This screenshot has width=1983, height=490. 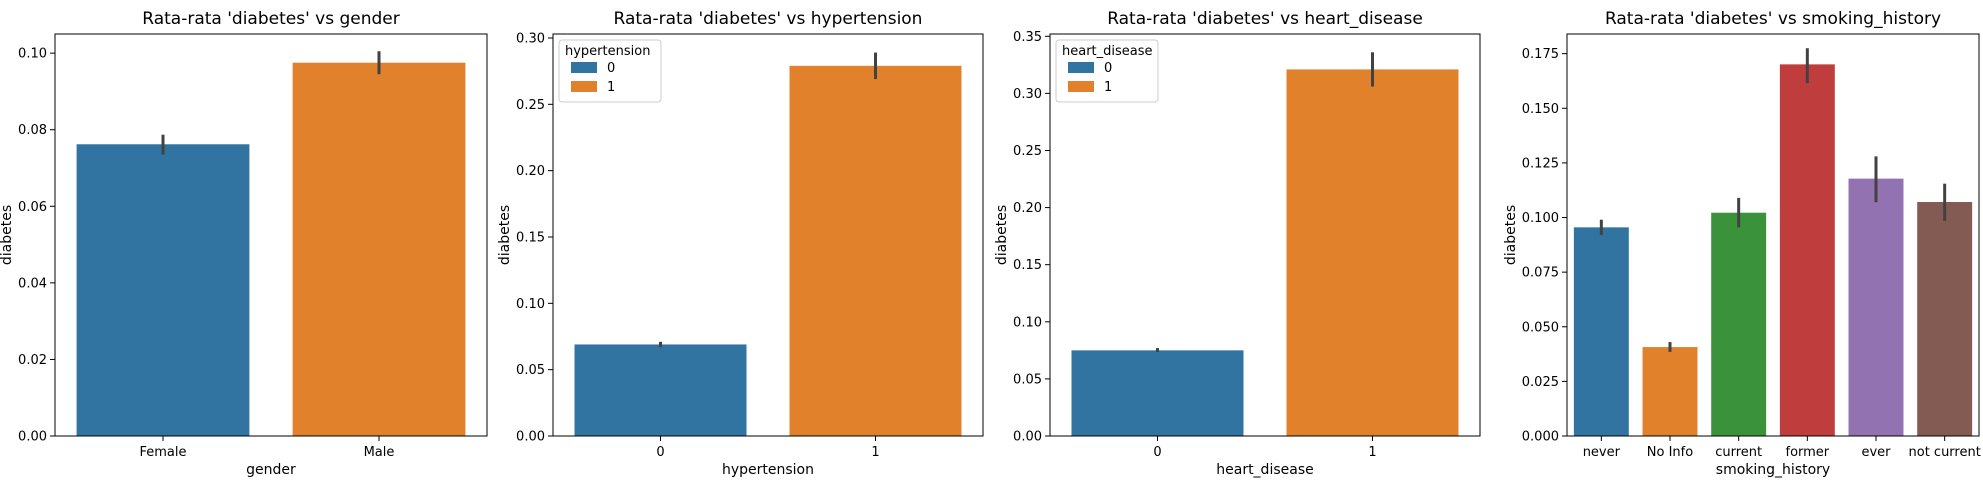 I want to click on x-tick-label: No Info, so click(x=1670, y=452).